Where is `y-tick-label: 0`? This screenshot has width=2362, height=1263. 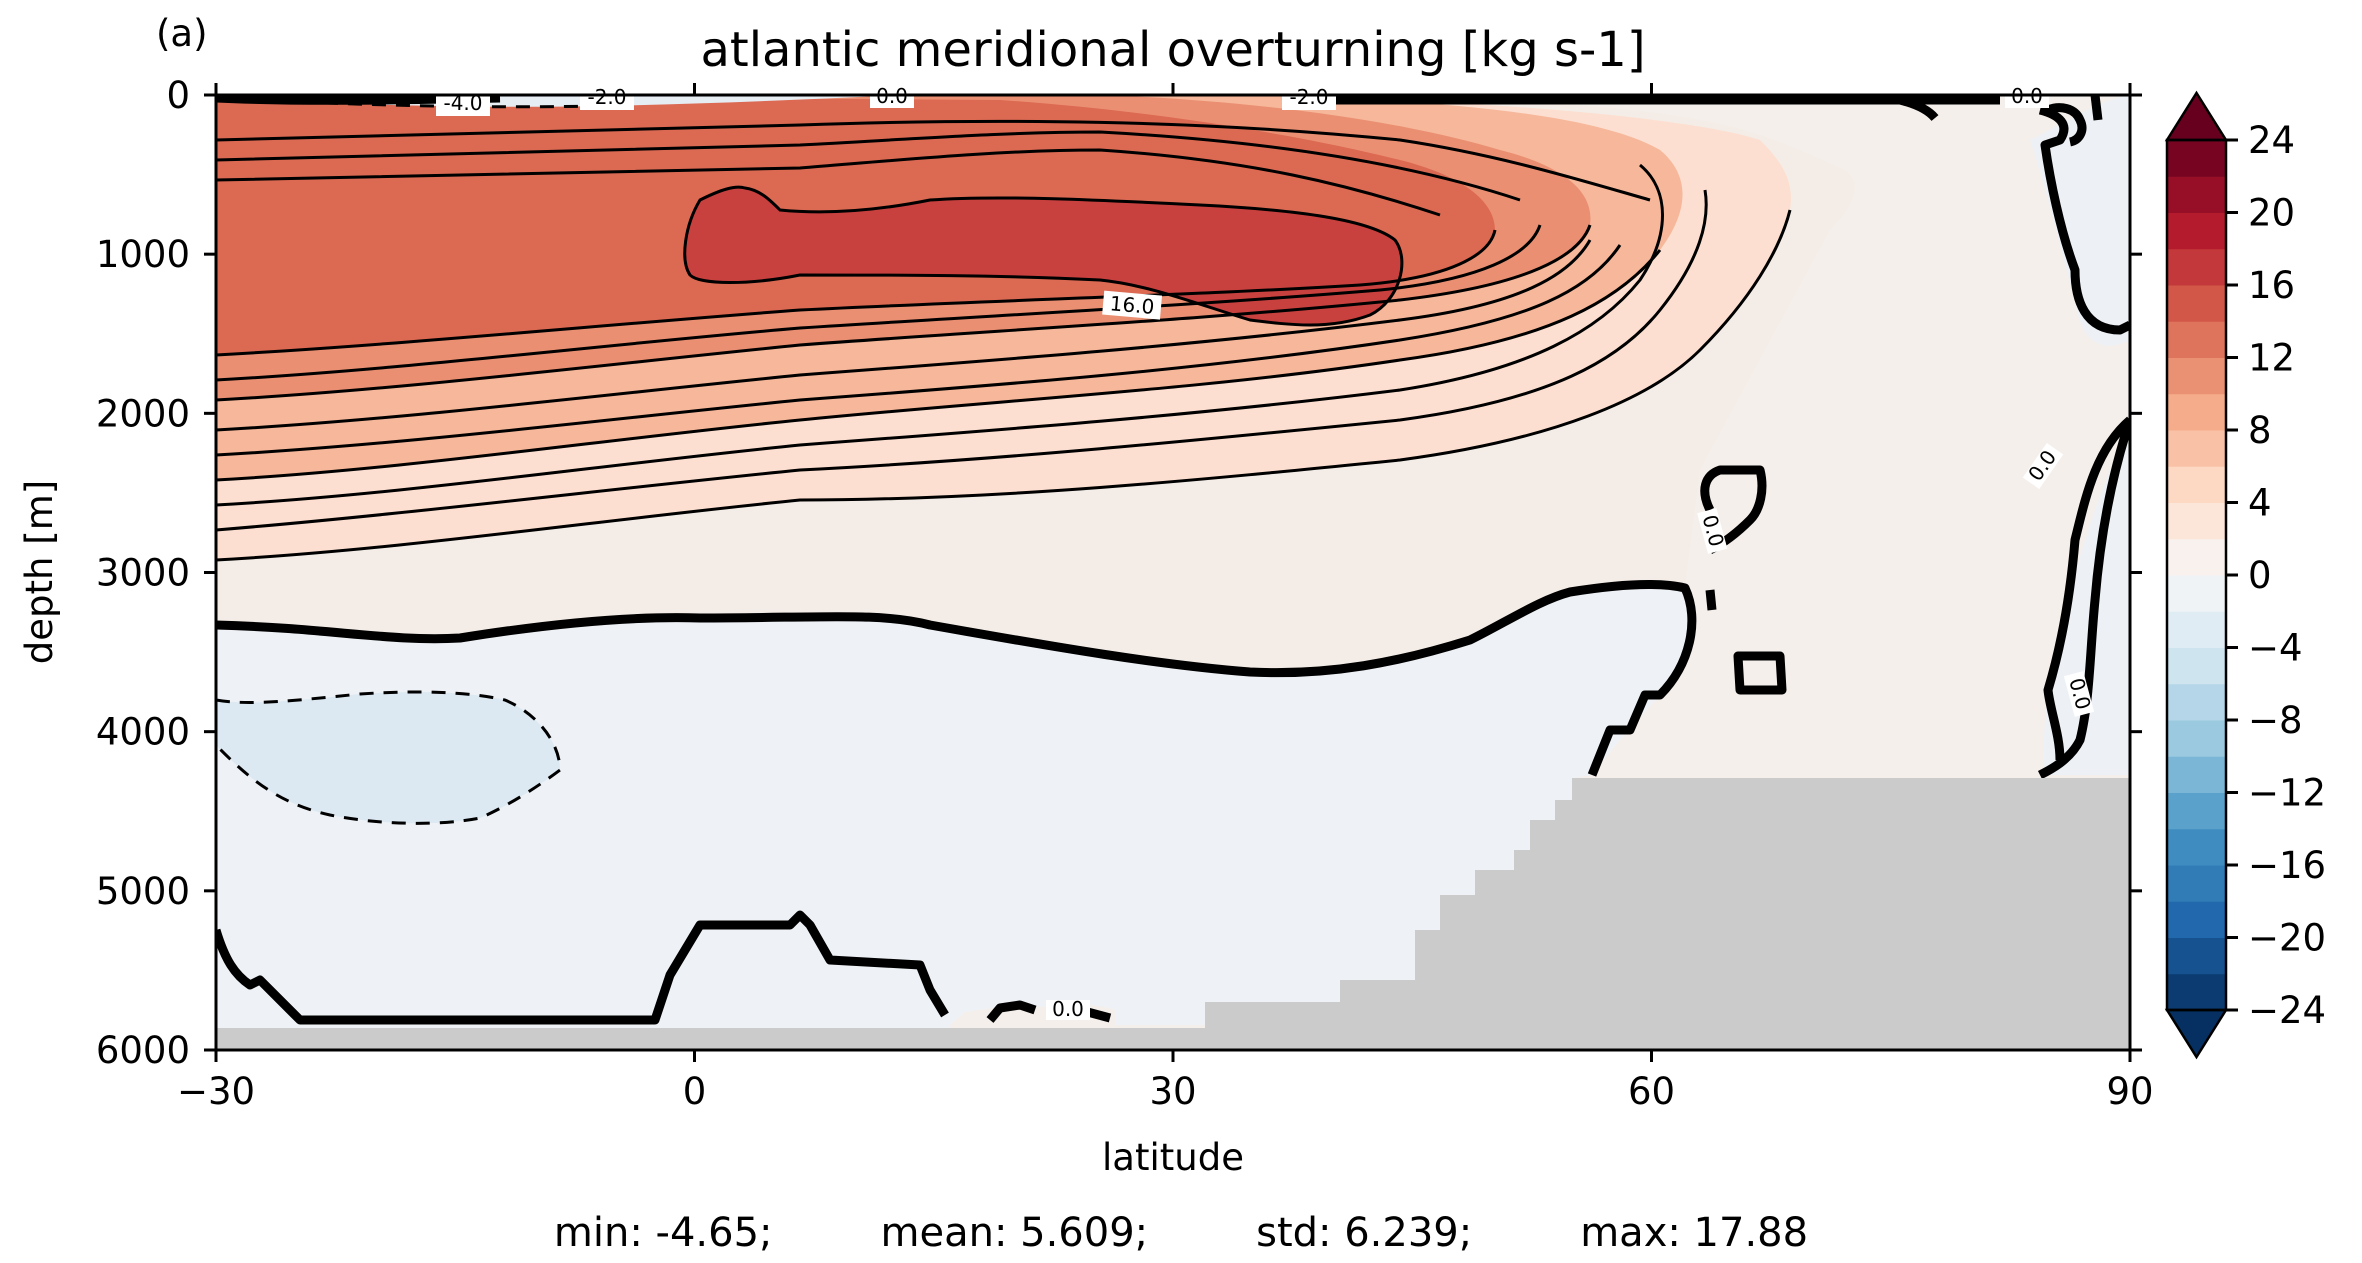
y-tick-label: 0 is located at coordinates (178, 95).